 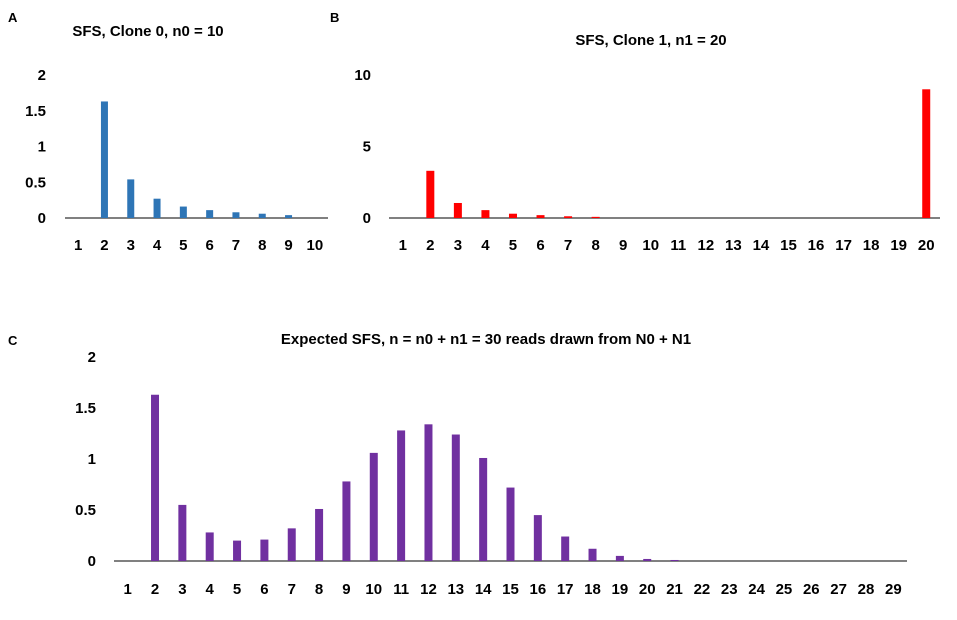 I want to click on x-tick-label-c-27: 27, so click(x=838, y=589).